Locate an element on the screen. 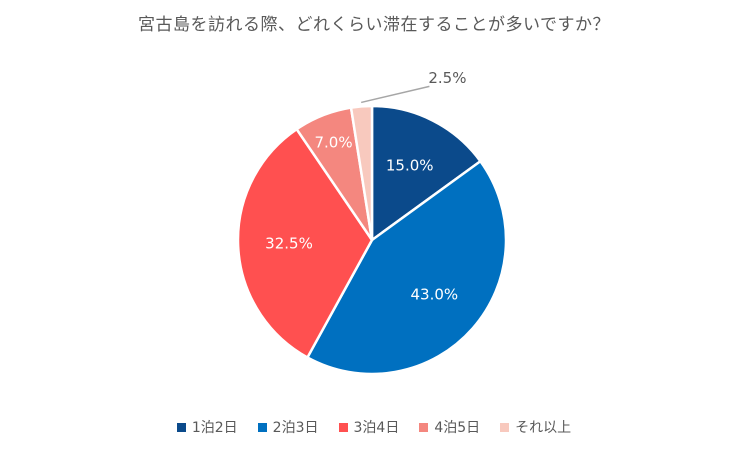 The width and height of the screenshot is (748, 459). legend-item-4: 4泊5日 is located at coordinates (449, 427).